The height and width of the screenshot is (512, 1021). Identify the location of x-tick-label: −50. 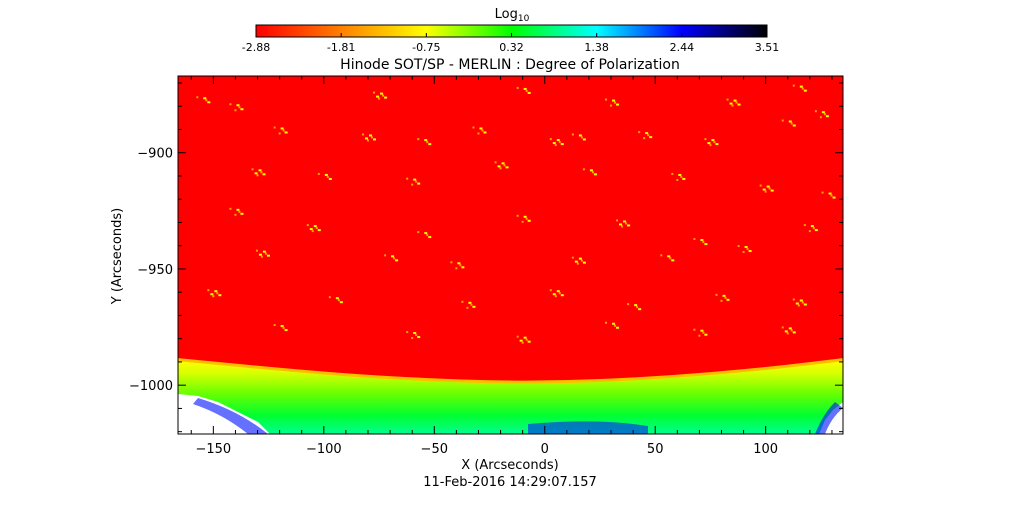
(434, 449).